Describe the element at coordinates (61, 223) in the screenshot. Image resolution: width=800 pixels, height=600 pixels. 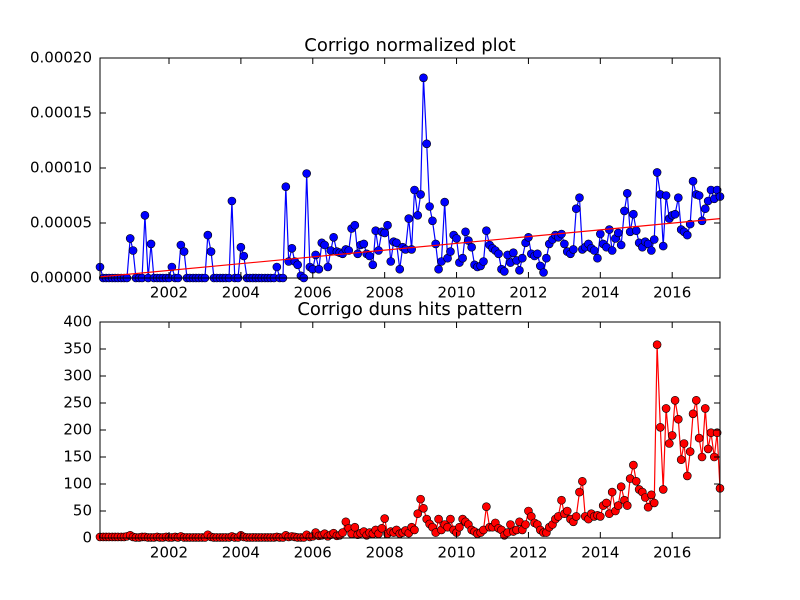
I see `y-tick-label: 0.00005` at that location.